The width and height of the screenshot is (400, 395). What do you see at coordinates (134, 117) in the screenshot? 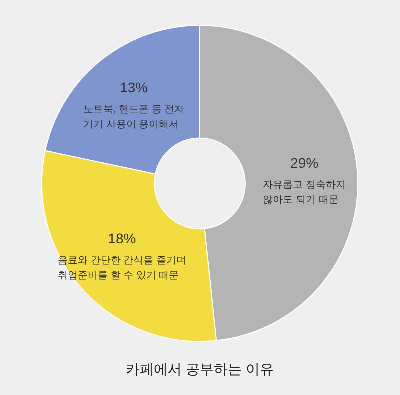
I see `slice-label: 노트북, 핸드폰 등 전자 기기 사용이 용이해서` at bounding box center [134, 117].